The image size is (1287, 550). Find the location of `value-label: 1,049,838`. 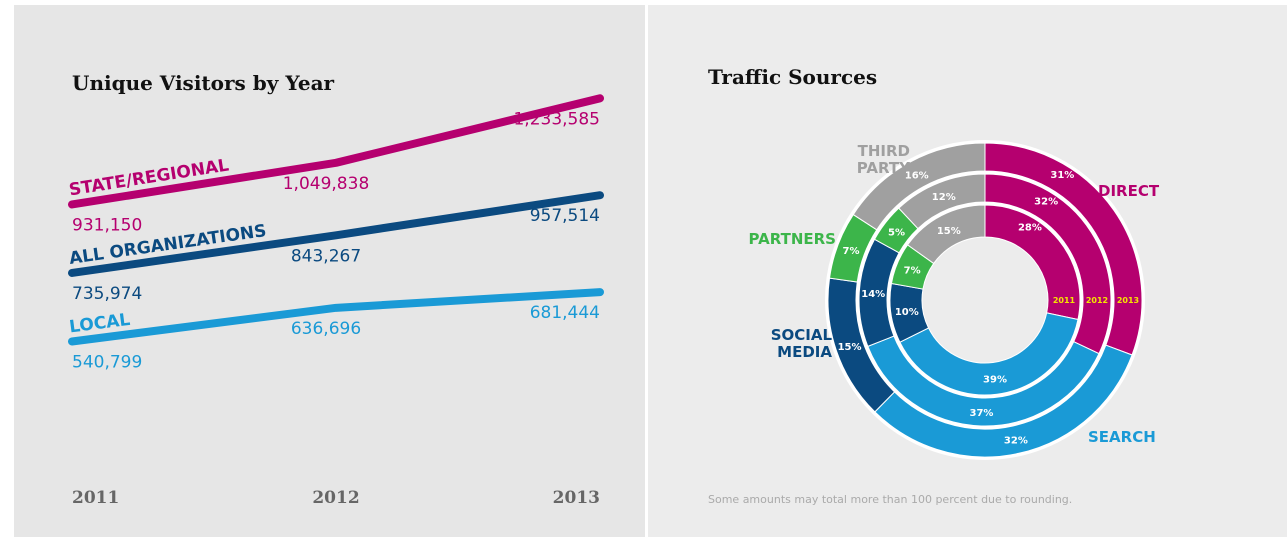

value-label: 1,049,838 is located at coordinates (326, 184).